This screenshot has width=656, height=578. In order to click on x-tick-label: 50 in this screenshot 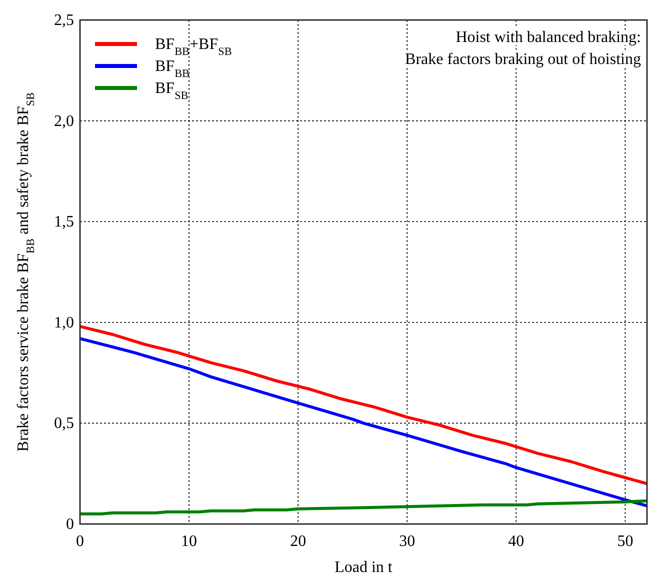, I will do `click(625, 541)`.